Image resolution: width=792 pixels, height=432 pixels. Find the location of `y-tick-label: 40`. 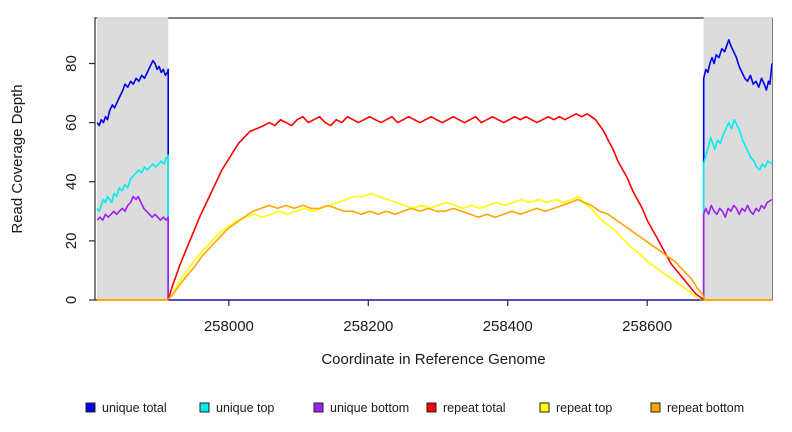

y-tick-label: 40 is located at coordinates (71, 181).